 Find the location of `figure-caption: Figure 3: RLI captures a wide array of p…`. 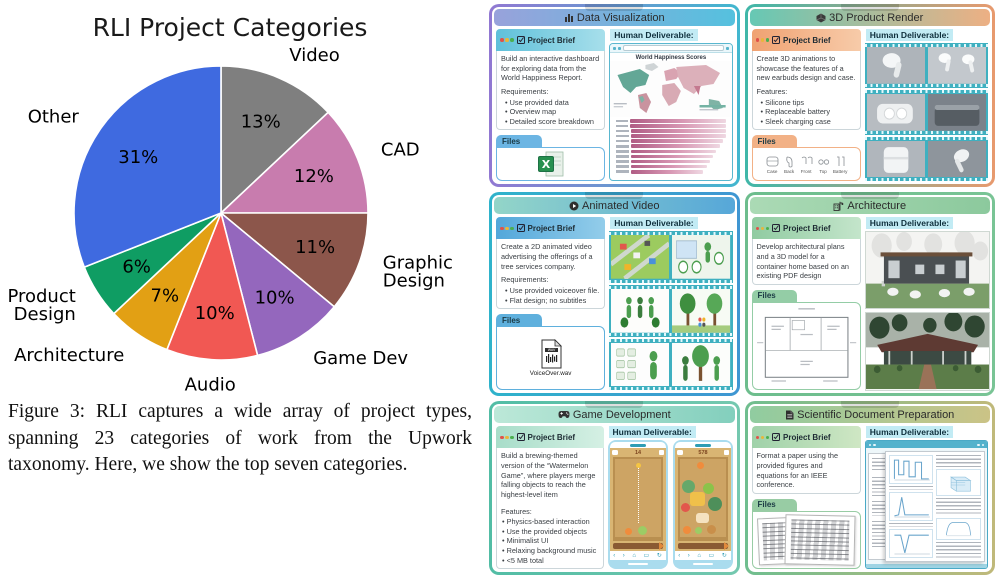

figure-caption: Figure 3: RLI captures a wide array of p… is located at coordinates (240, 438).